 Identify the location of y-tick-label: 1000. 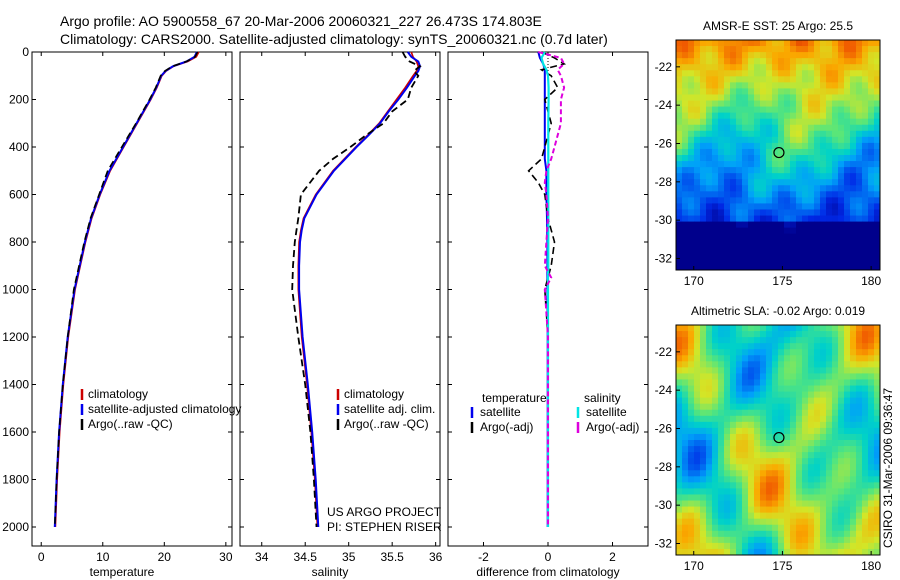
(15, 290).